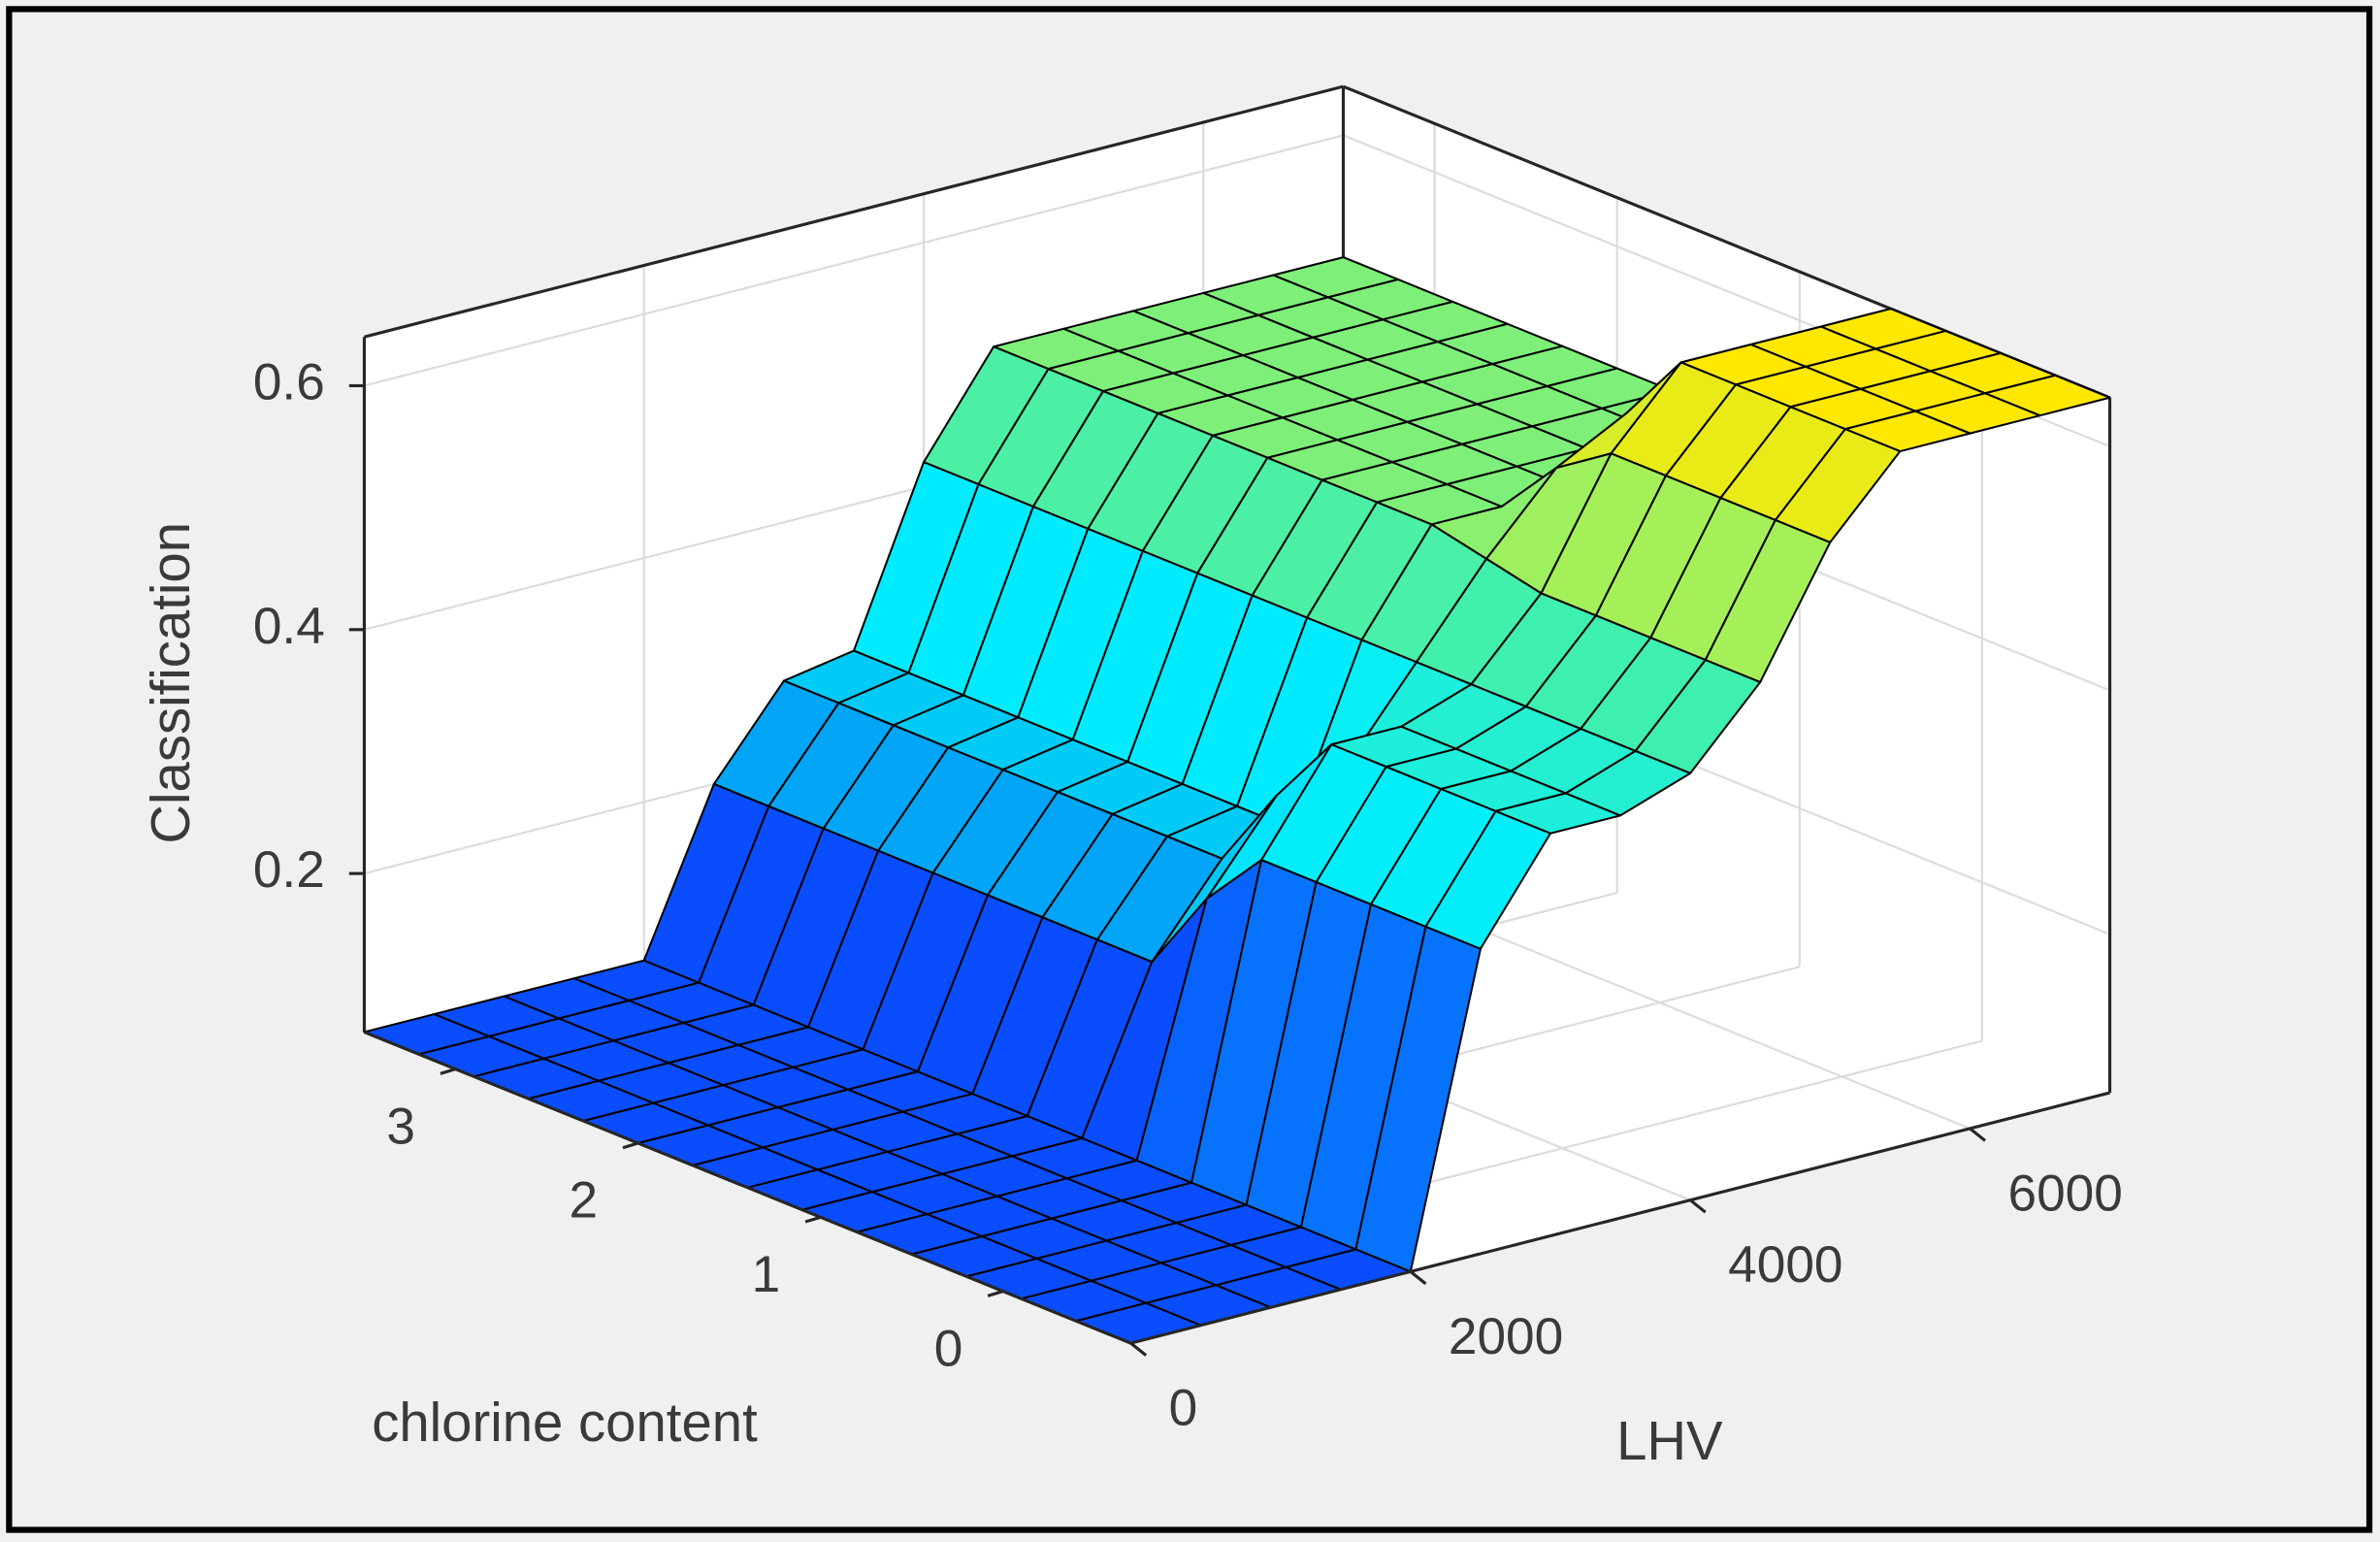  Describe the element at coordinates (400, 1126) in the screenshot. I see `y-tick-label: 3` at that location.